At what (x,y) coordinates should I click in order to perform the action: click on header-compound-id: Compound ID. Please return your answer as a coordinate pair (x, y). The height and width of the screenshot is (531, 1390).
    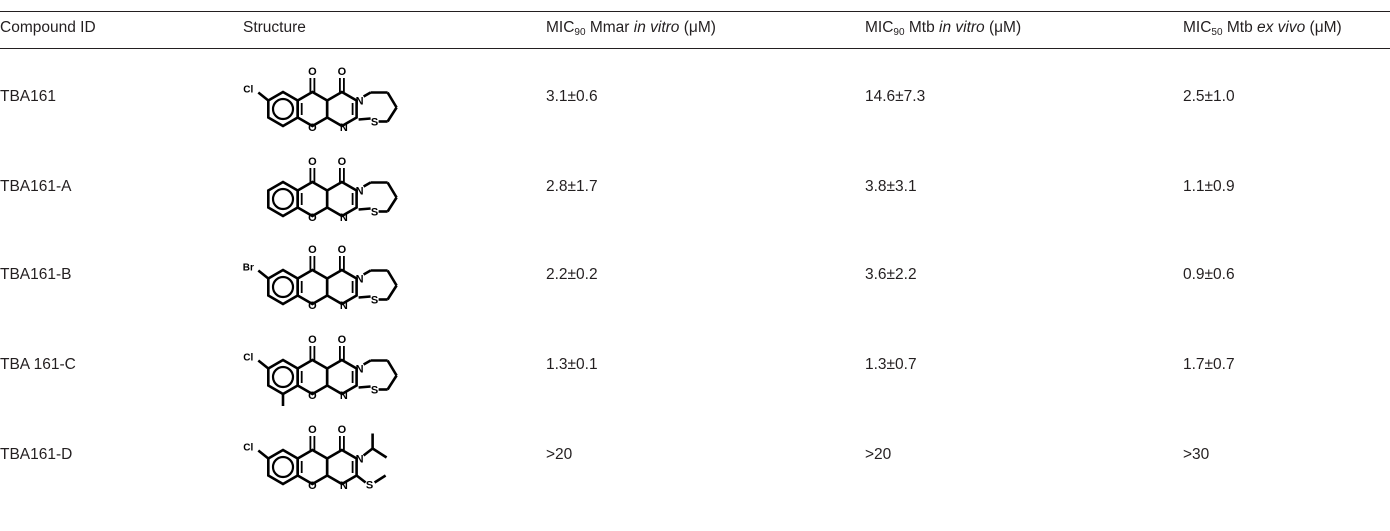
    Looking at the image, I should click on (48, 27).